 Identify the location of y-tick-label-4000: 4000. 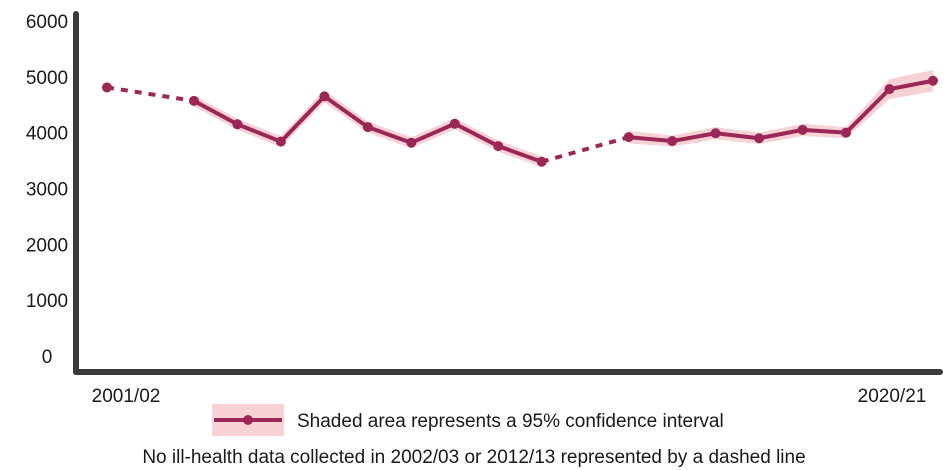
(47, 134).